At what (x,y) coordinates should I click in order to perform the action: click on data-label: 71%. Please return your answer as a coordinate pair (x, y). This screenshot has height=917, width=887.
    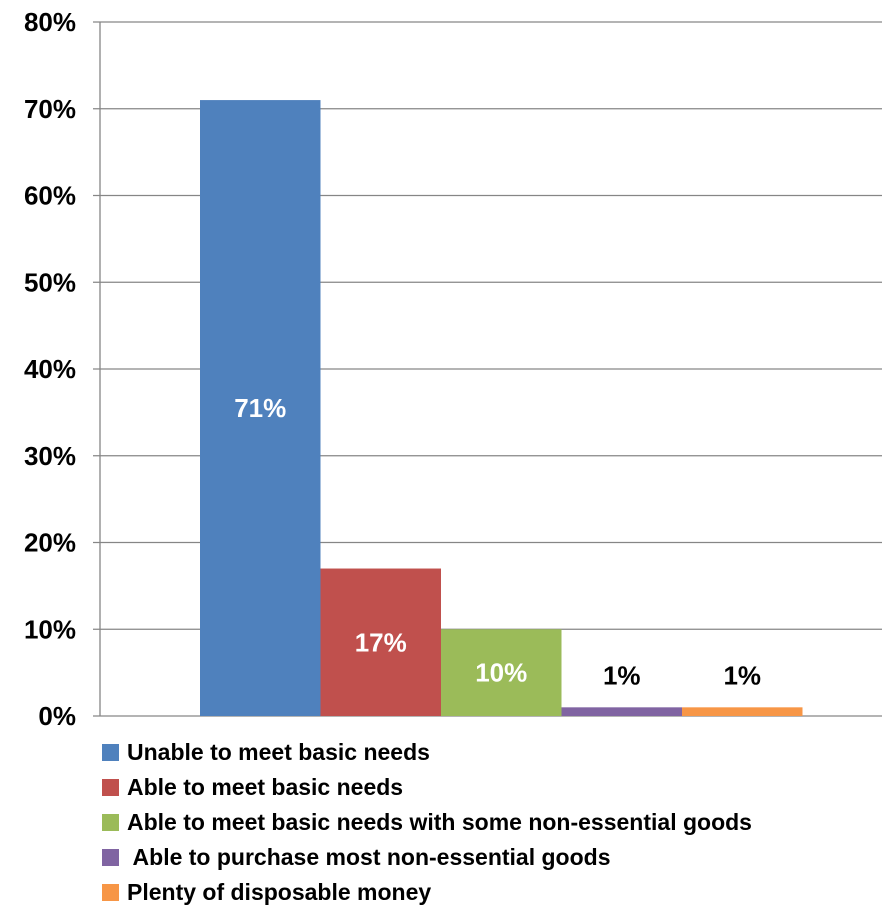
    Looking at the image, I should click on (260, 408).